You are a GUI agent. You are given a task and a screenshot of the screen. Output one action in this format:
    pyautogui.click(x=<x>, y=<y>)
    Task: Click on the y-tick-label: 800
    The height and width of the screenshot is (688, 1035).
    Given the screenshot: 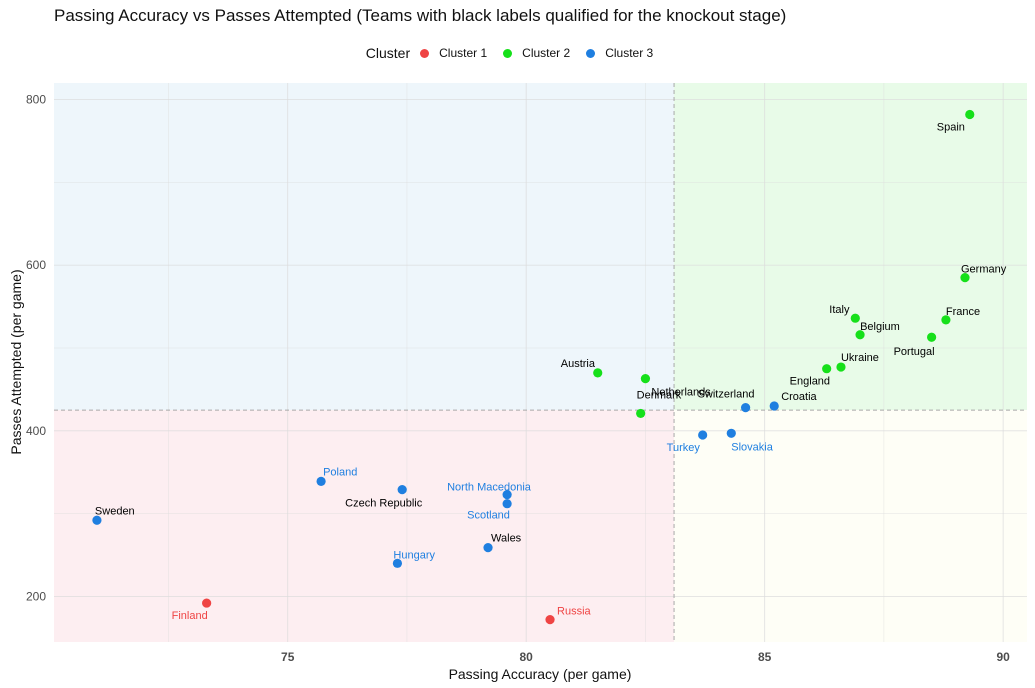 What is the action you would take?
    pyautogui.click(x=36, y=100)
    